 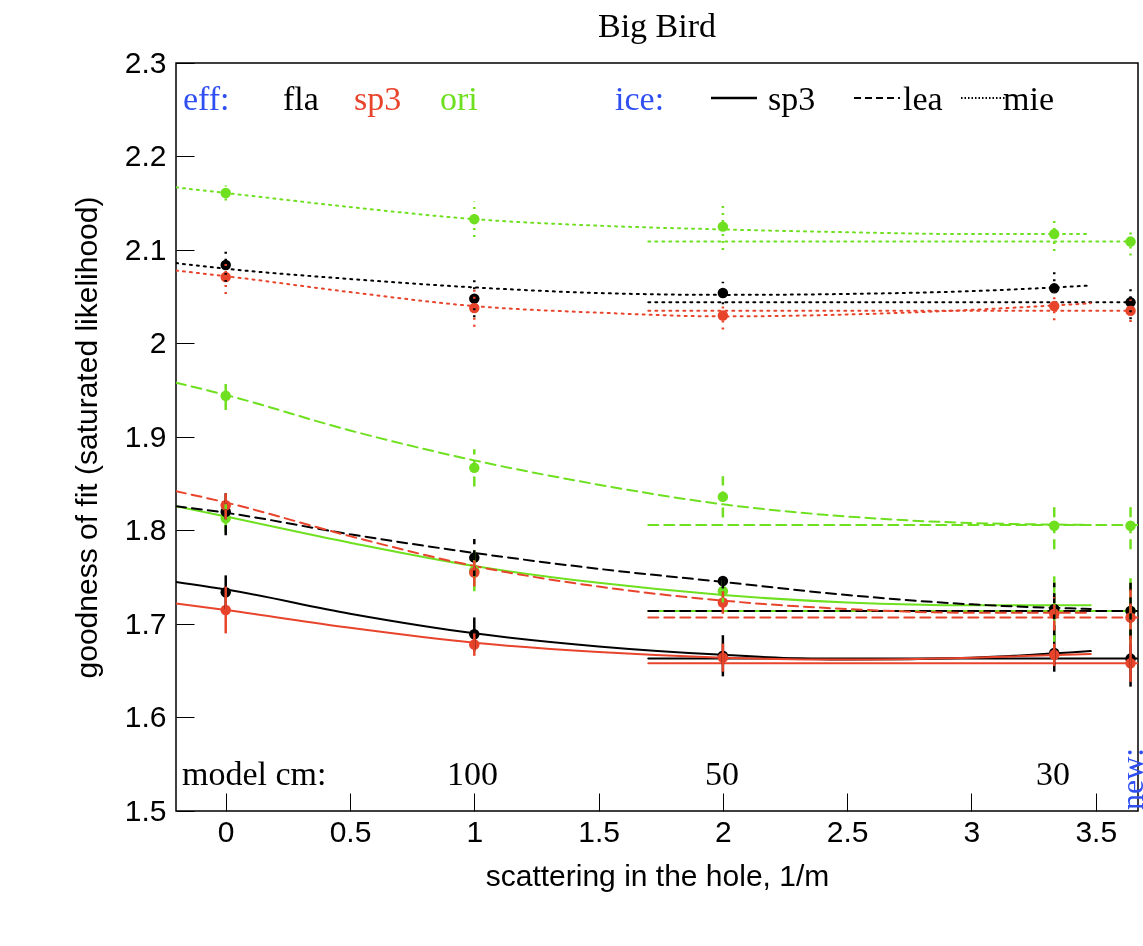 I want to click on x-tick-label: 3, so click(x=972, y=831).